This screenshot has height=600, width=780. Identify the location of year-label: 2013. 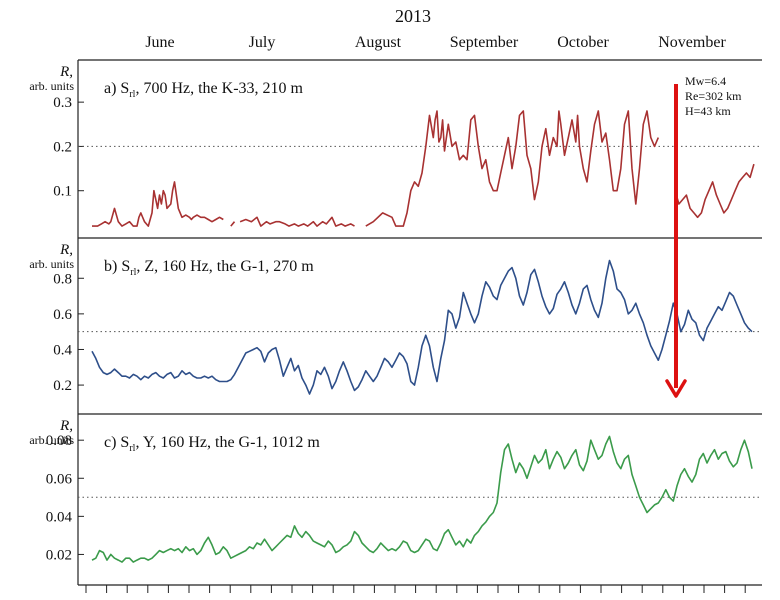
(413, 16).